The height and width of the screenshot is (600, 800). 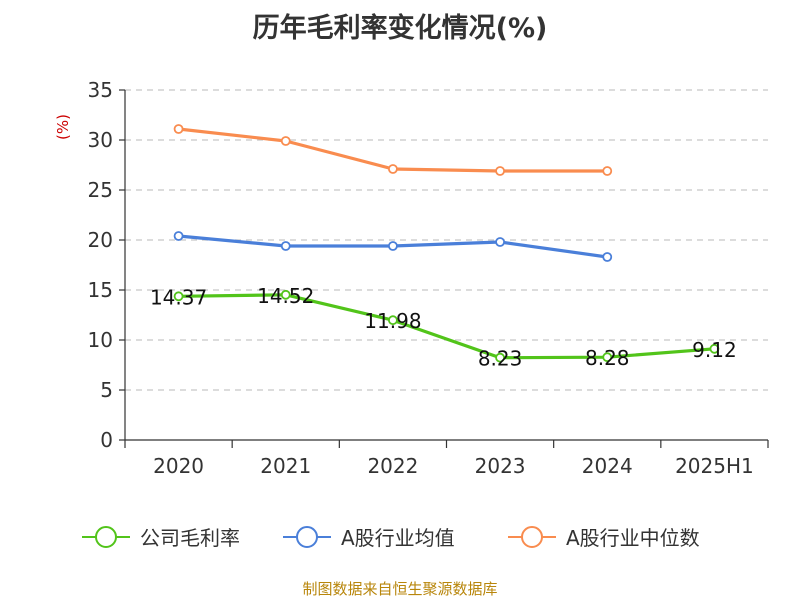 What do you see at coordinates (500, 466) in the screenshot?
I see `x-tick-label: 2023` at bounding box center [500, 466].